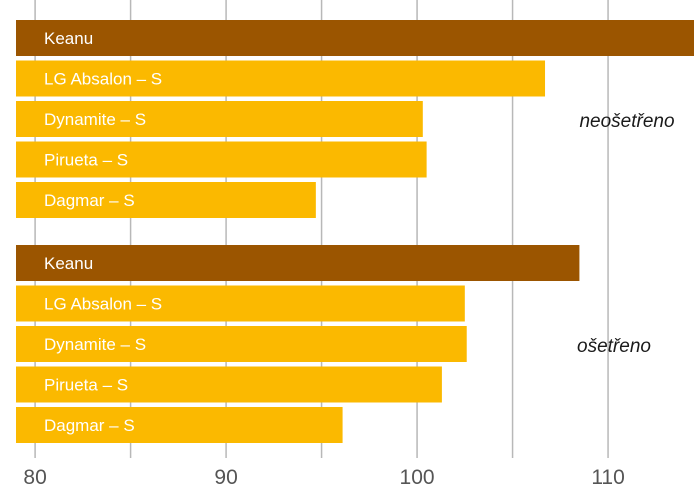 This screenshot has height=488, width=694. I want to click on x-tick-label: 80, so click(34, 477).